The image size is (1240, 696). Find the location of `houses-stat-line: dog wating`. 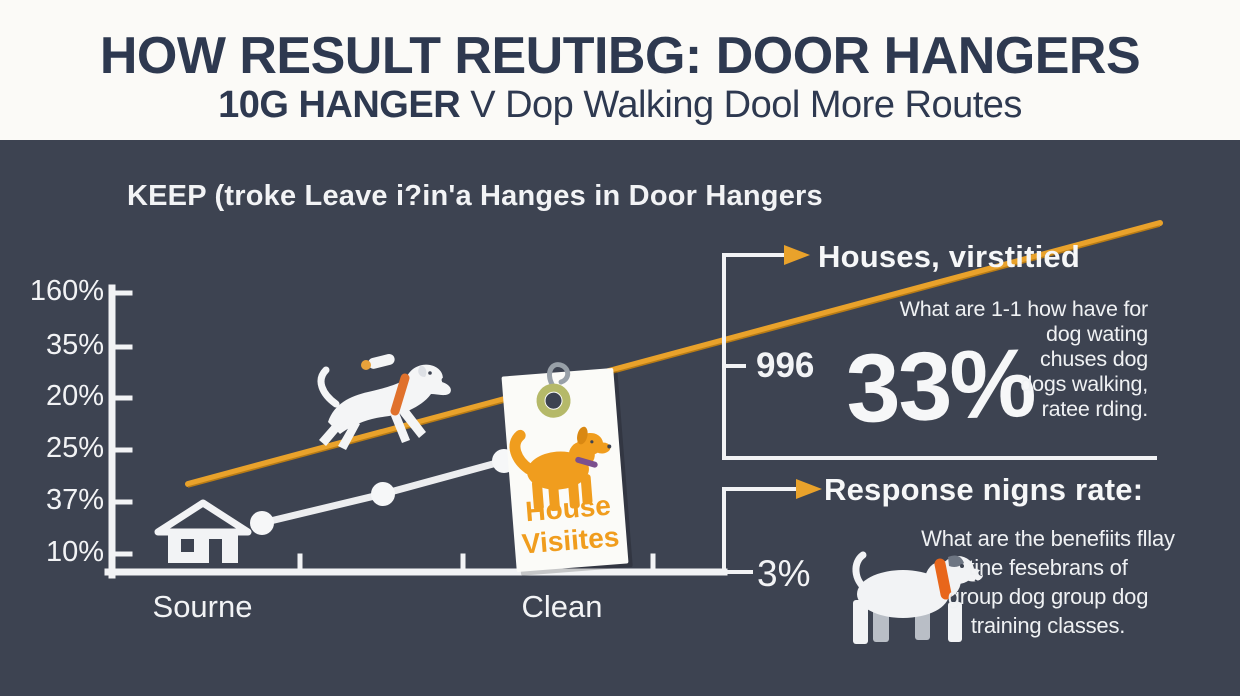

houses-stat-line: dog wating is located at coordinates (1097, 334).